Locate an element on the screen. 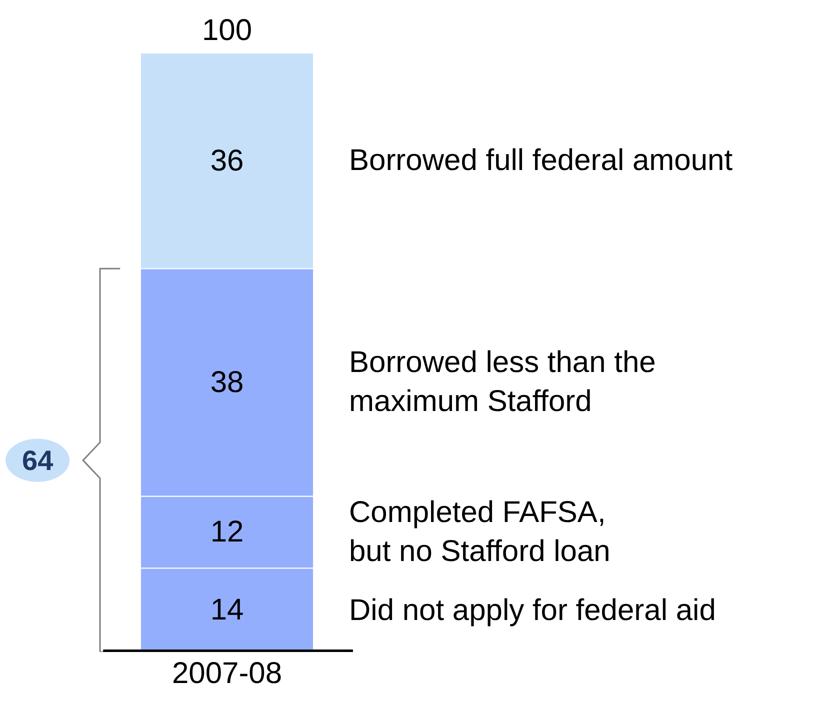  text: 64 is located at coordinates (38, 460).